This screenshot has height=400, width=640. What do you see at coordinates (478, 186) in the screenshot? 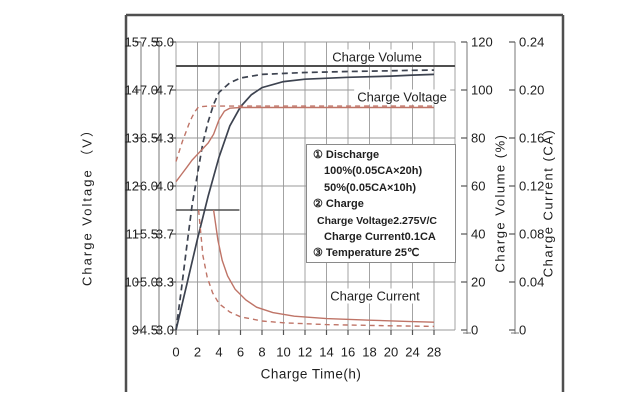
I see `right-axis-volume-tick-label: 60` at bounding box center [478, 186].